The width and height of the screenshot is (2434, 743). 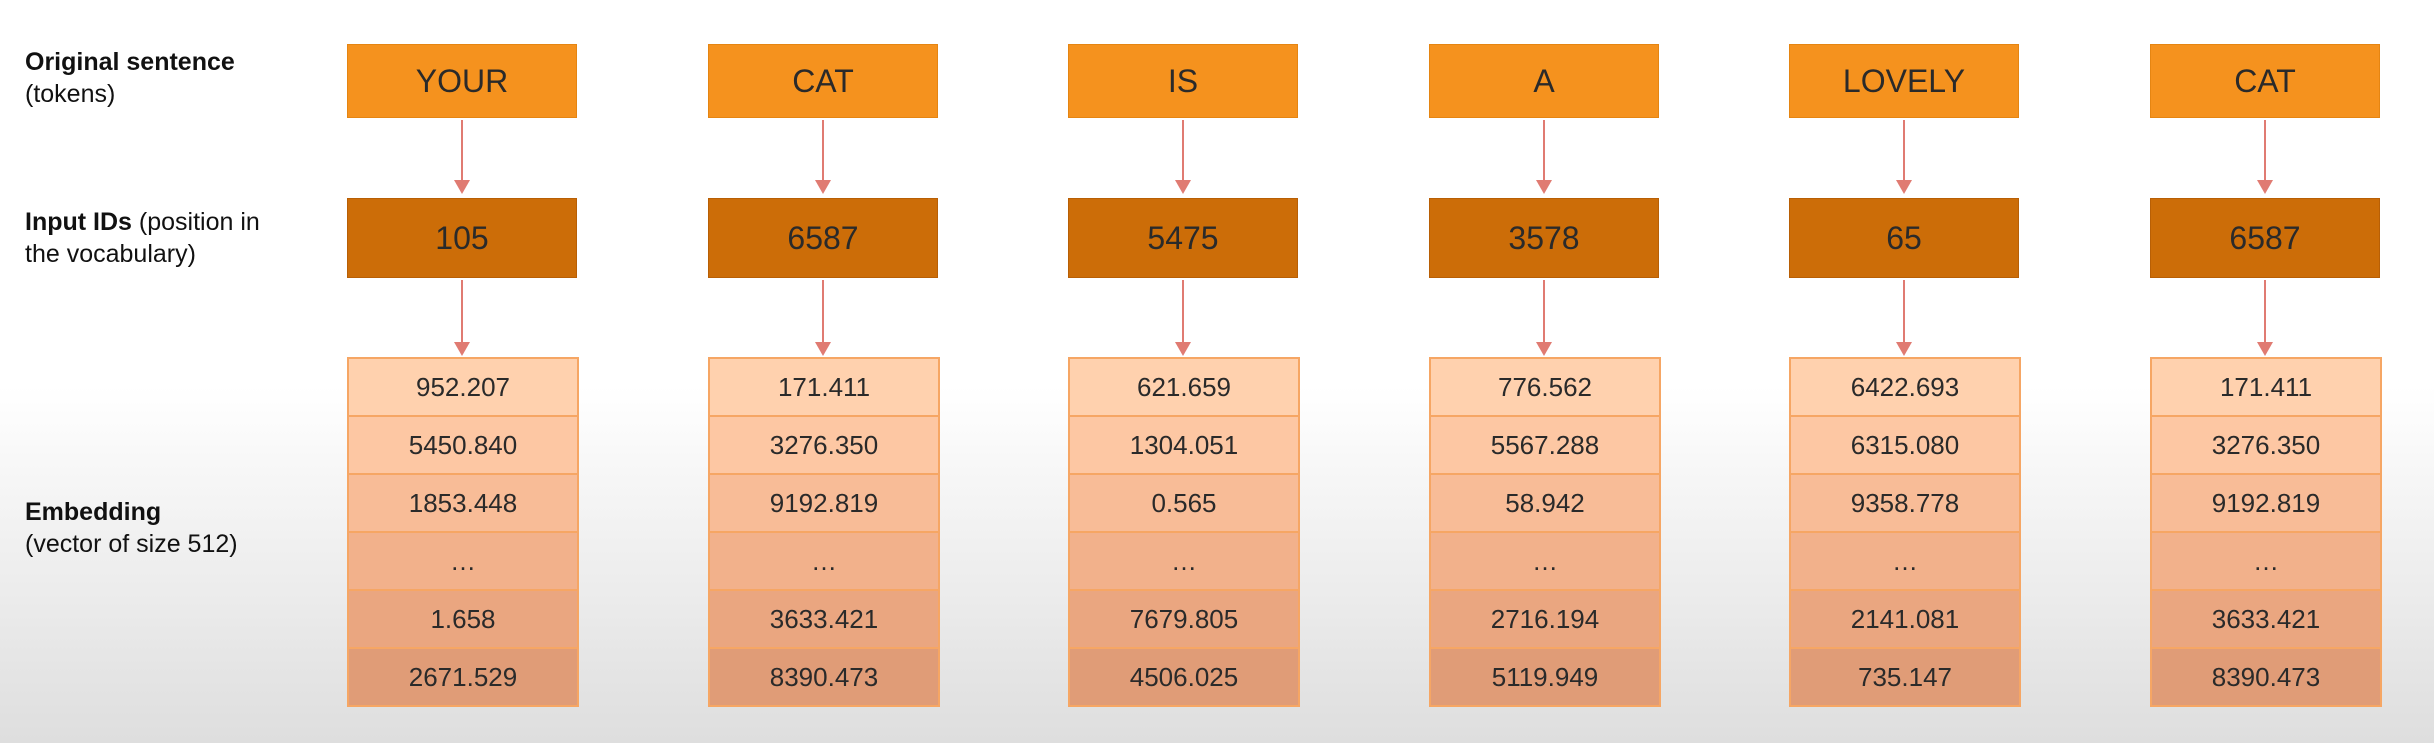 I want to click on embedding-vector: 952.207 5450.840 1853.448… 1.658 2671.529, so click(x=463, y=532).